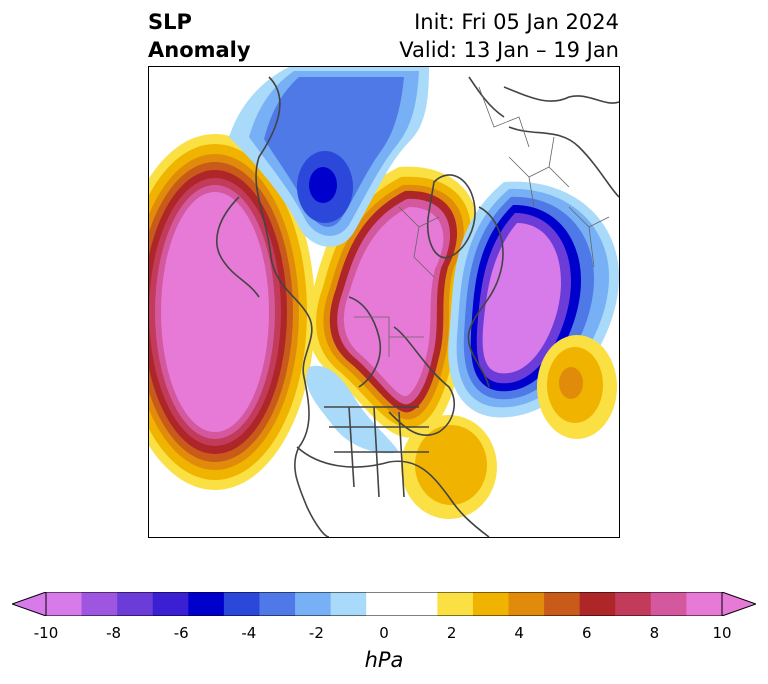 Image resolution: width=768 pixels, height=684 pixels. I want to click on chart-title: SLP Anomaly, so click(199, 36).